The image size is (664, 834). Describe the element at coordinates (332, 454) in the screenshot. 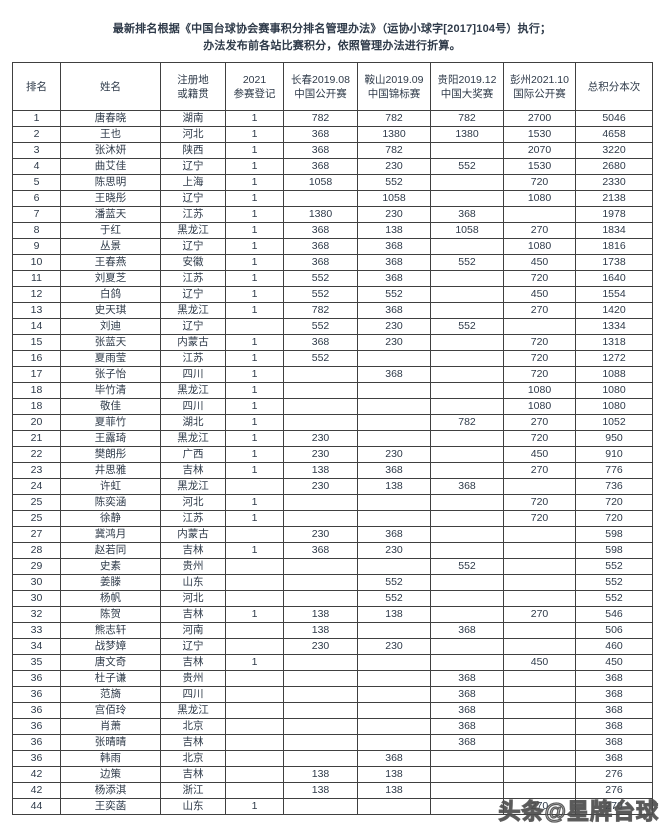

I see `table-row: 22 樊朗彤 广西 1 230 230 450 910` at that location.